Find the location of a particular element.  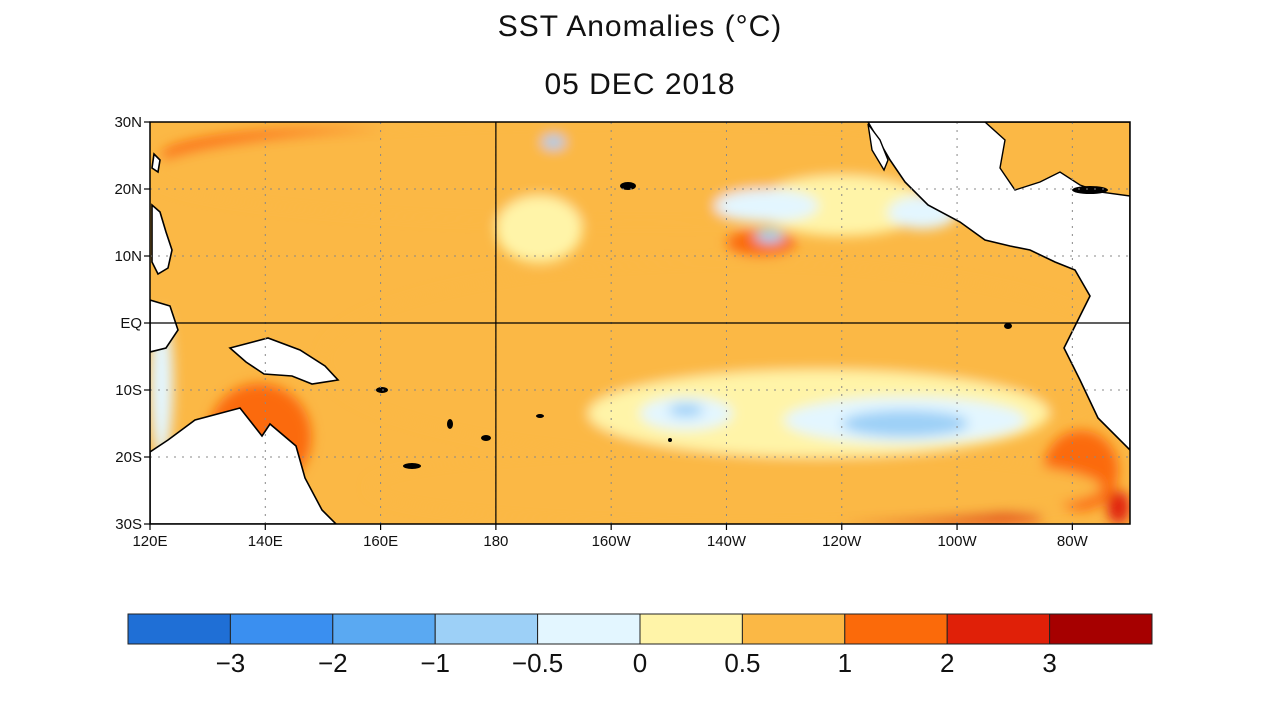

island-cuba is located at coordinates (1090, 190).